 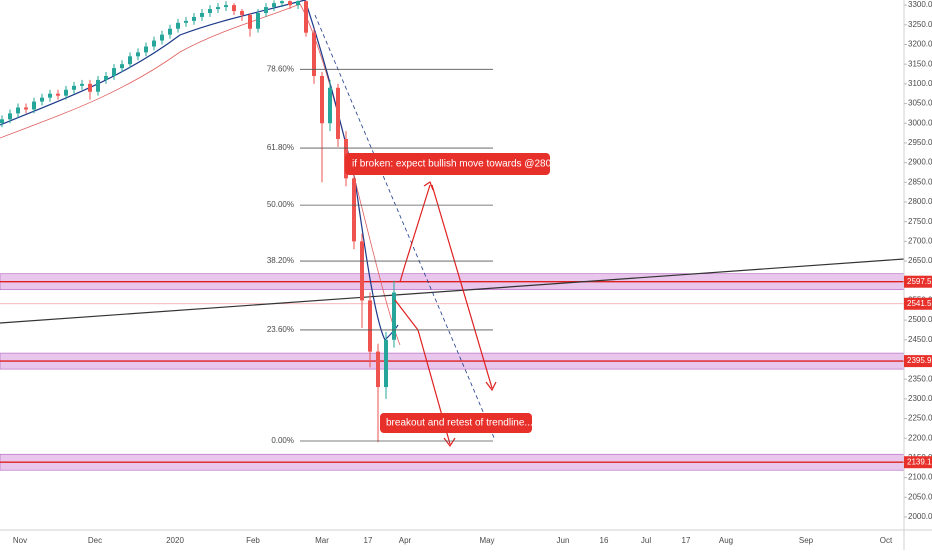 I want to click on time-tick-label: Mar, so click(x=322, y=540).